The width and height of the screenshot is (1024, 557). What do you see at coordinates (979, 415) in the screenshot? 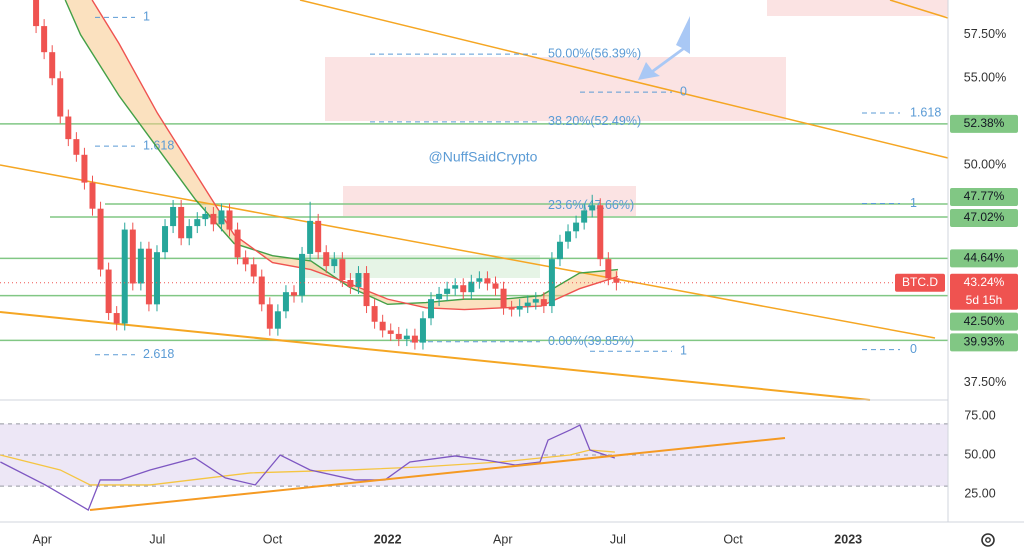
I see `rsi-tick-label: 75.00` at bounding box center [979, 415].